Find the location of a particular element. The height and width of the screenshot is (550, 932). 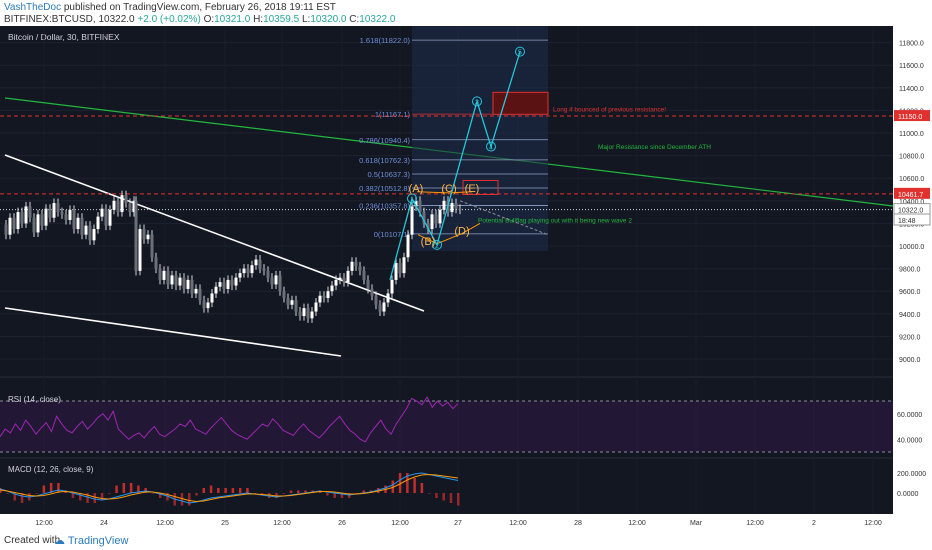

chart-annotation-text: Long if bounced of previous resistance! is located at coordinates (609, 110).